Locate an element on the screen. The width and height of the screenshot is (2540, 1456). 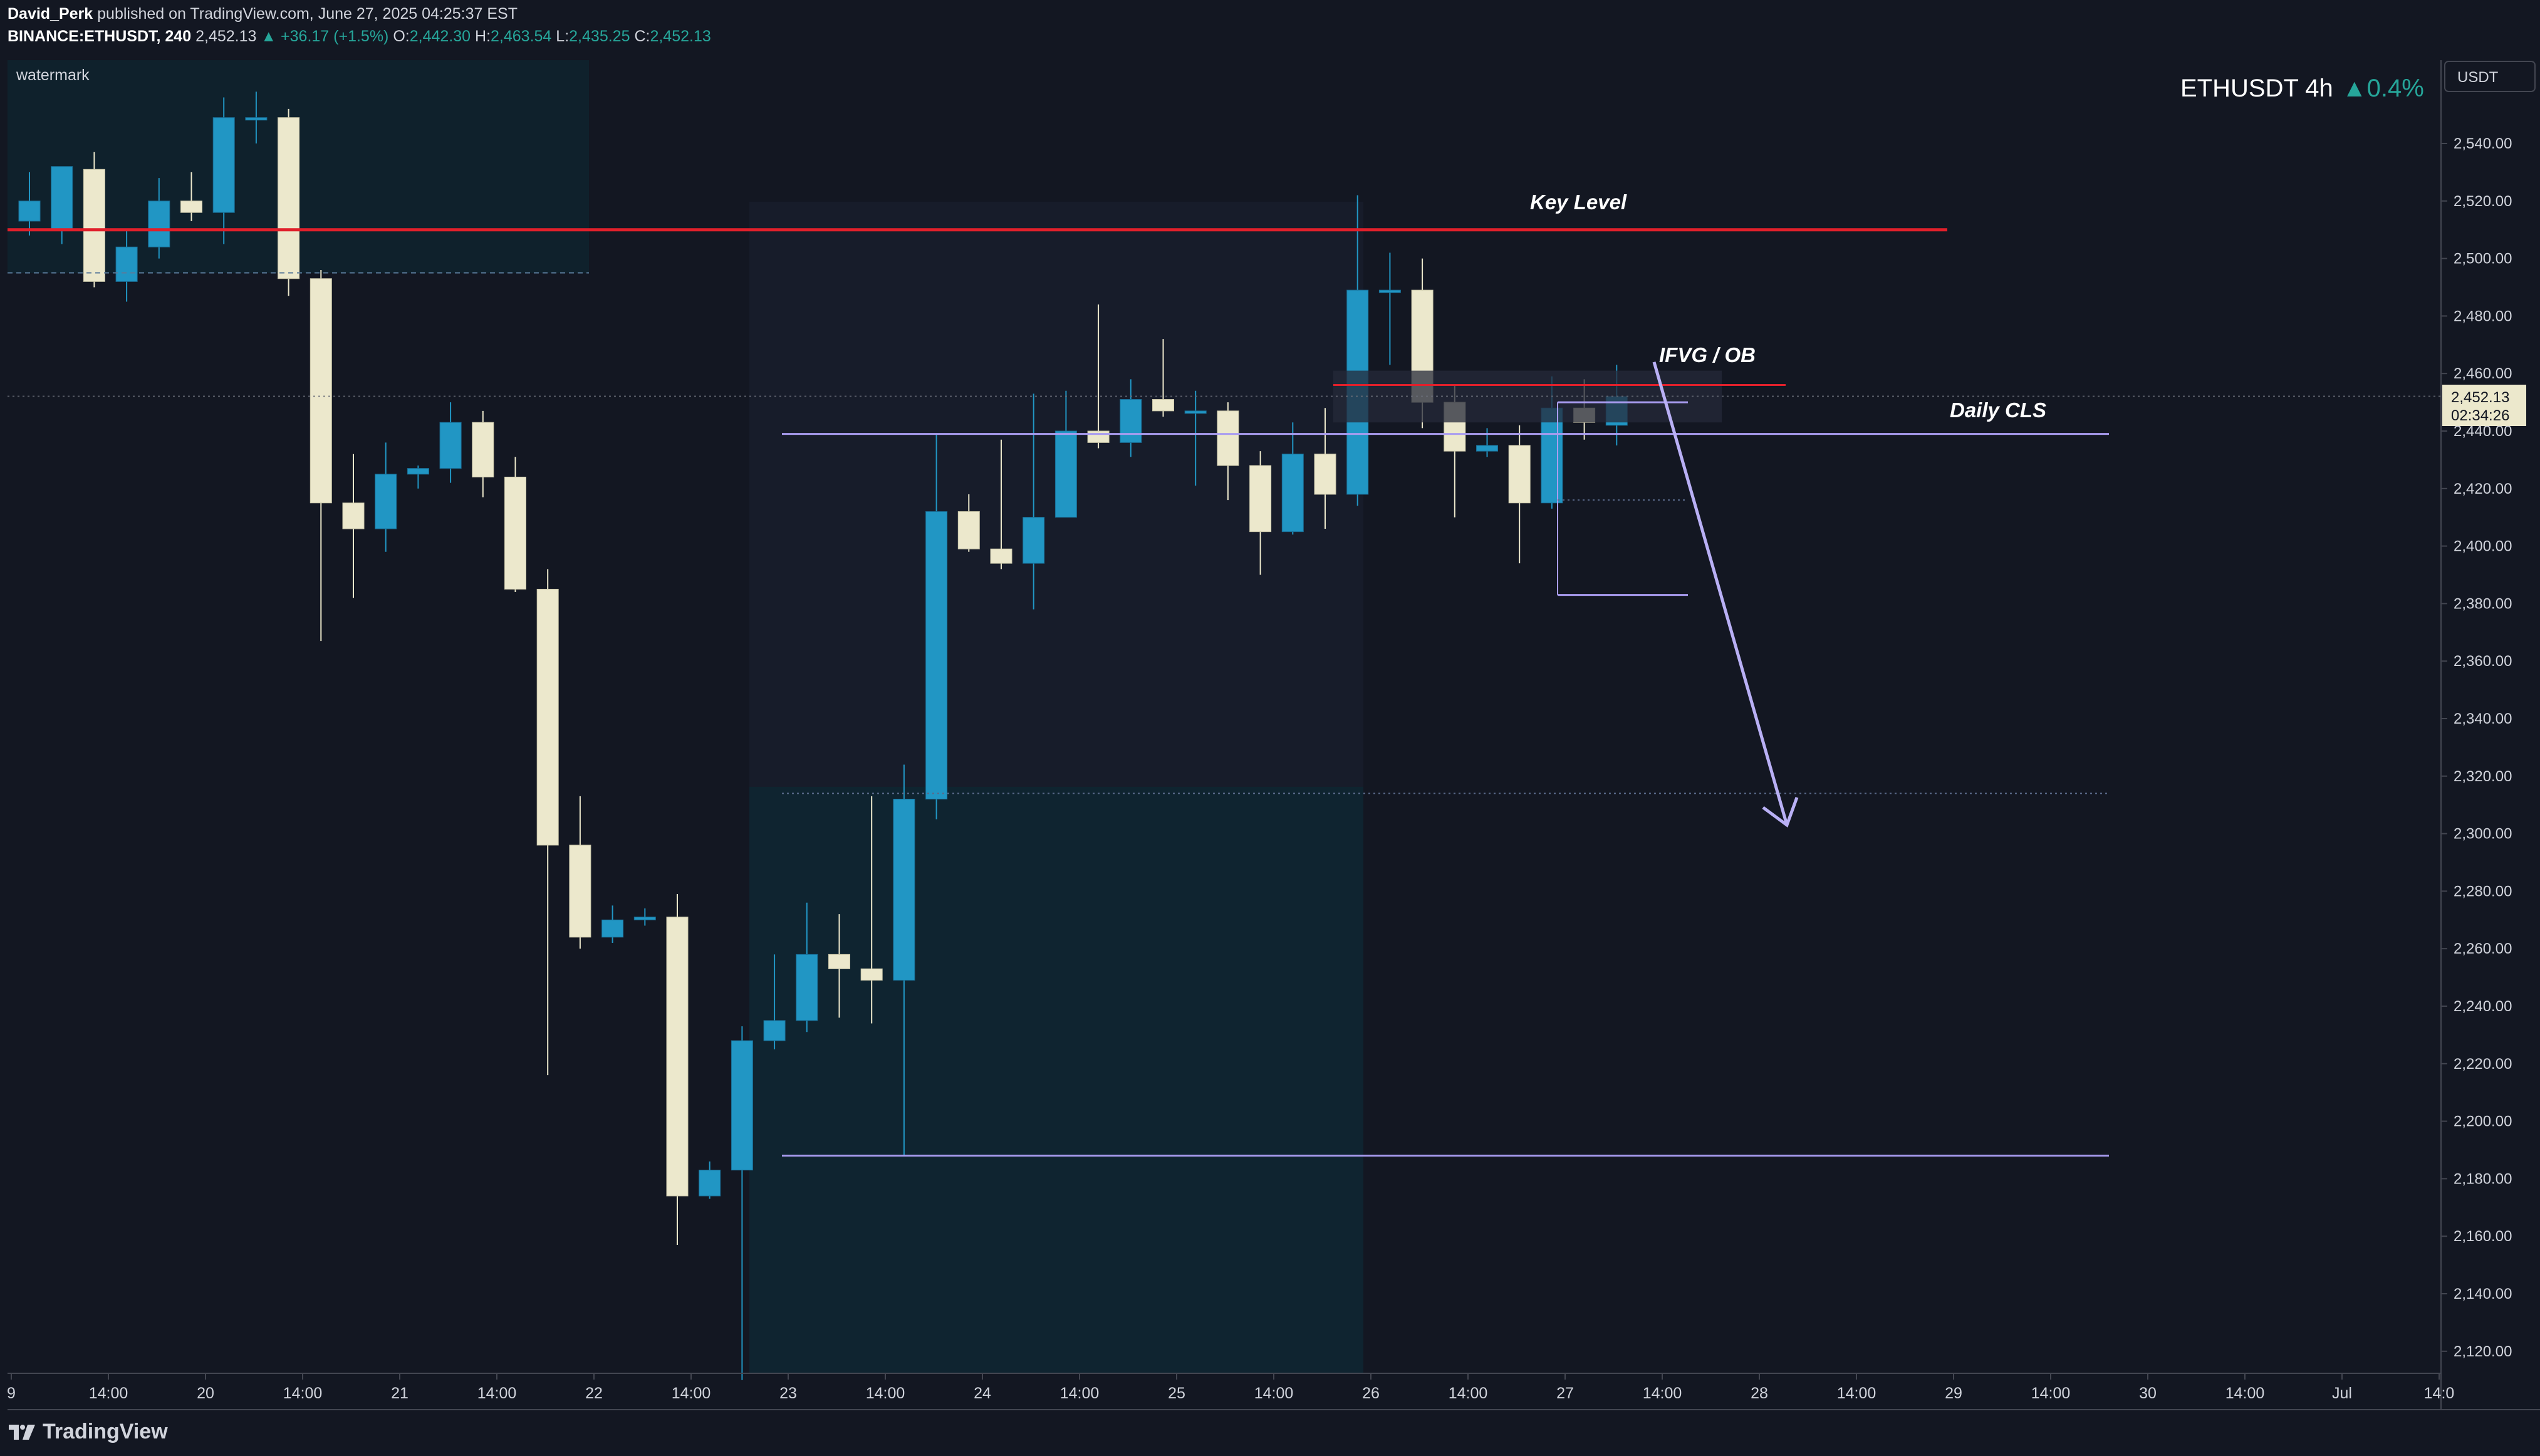
price-tick-label: 2,400.00 is located at coordinates (2483, 547).